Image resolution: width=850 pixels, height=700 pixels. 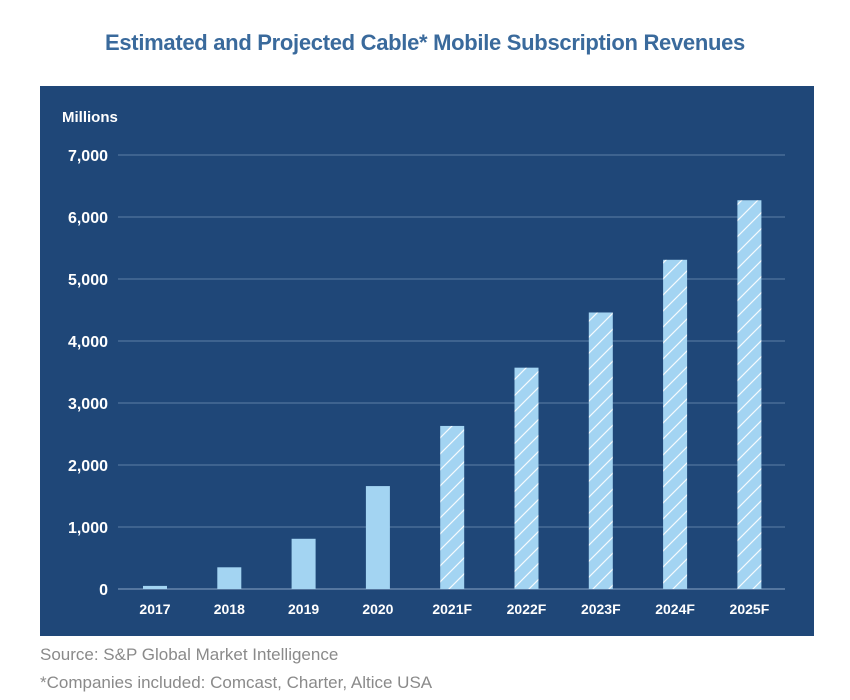 I want to click on y-tick-label: 7,000, so click(x=88, y=156).